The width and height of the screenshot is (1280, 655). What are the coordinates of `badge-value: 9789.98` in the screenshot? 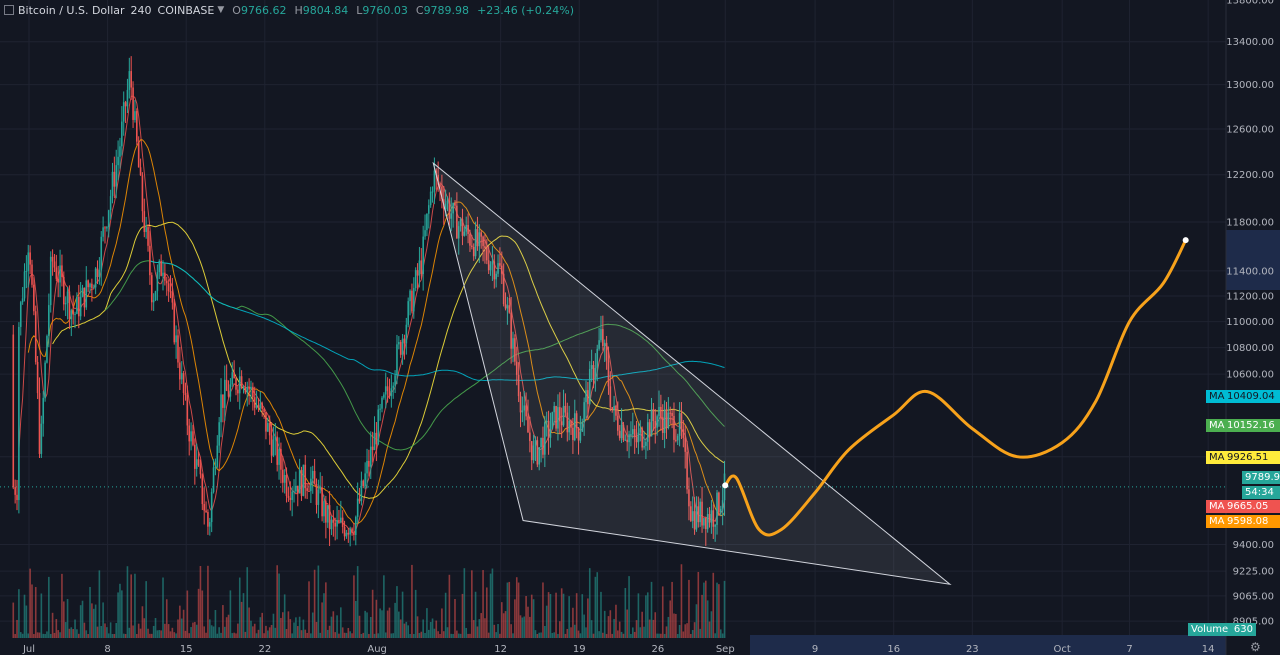 It's located at (1262, 477).